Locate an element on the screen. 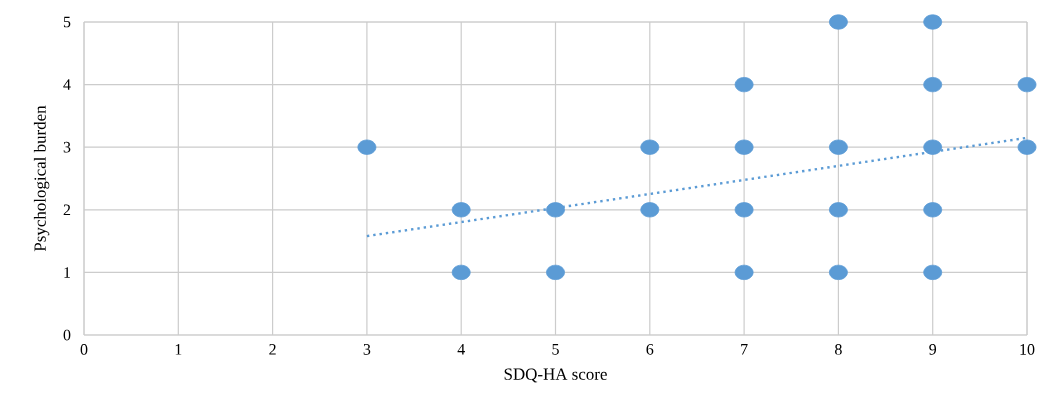 The image size is (1045, 401). x-tick-label: 1 is located at coordinates (178, 349).